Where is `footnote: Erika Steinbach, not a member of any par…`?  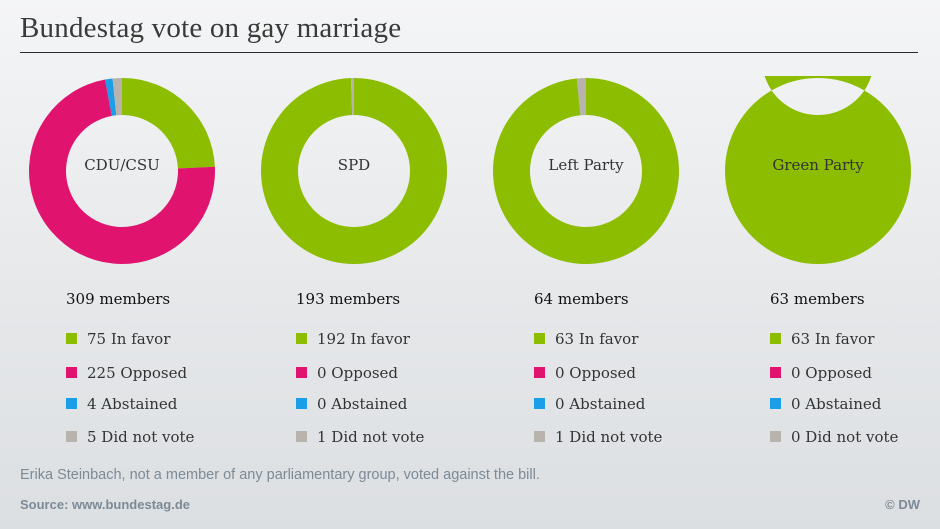
footnote: Erika Steinbach, not a member of any par… is located at coordinates (280, 475).